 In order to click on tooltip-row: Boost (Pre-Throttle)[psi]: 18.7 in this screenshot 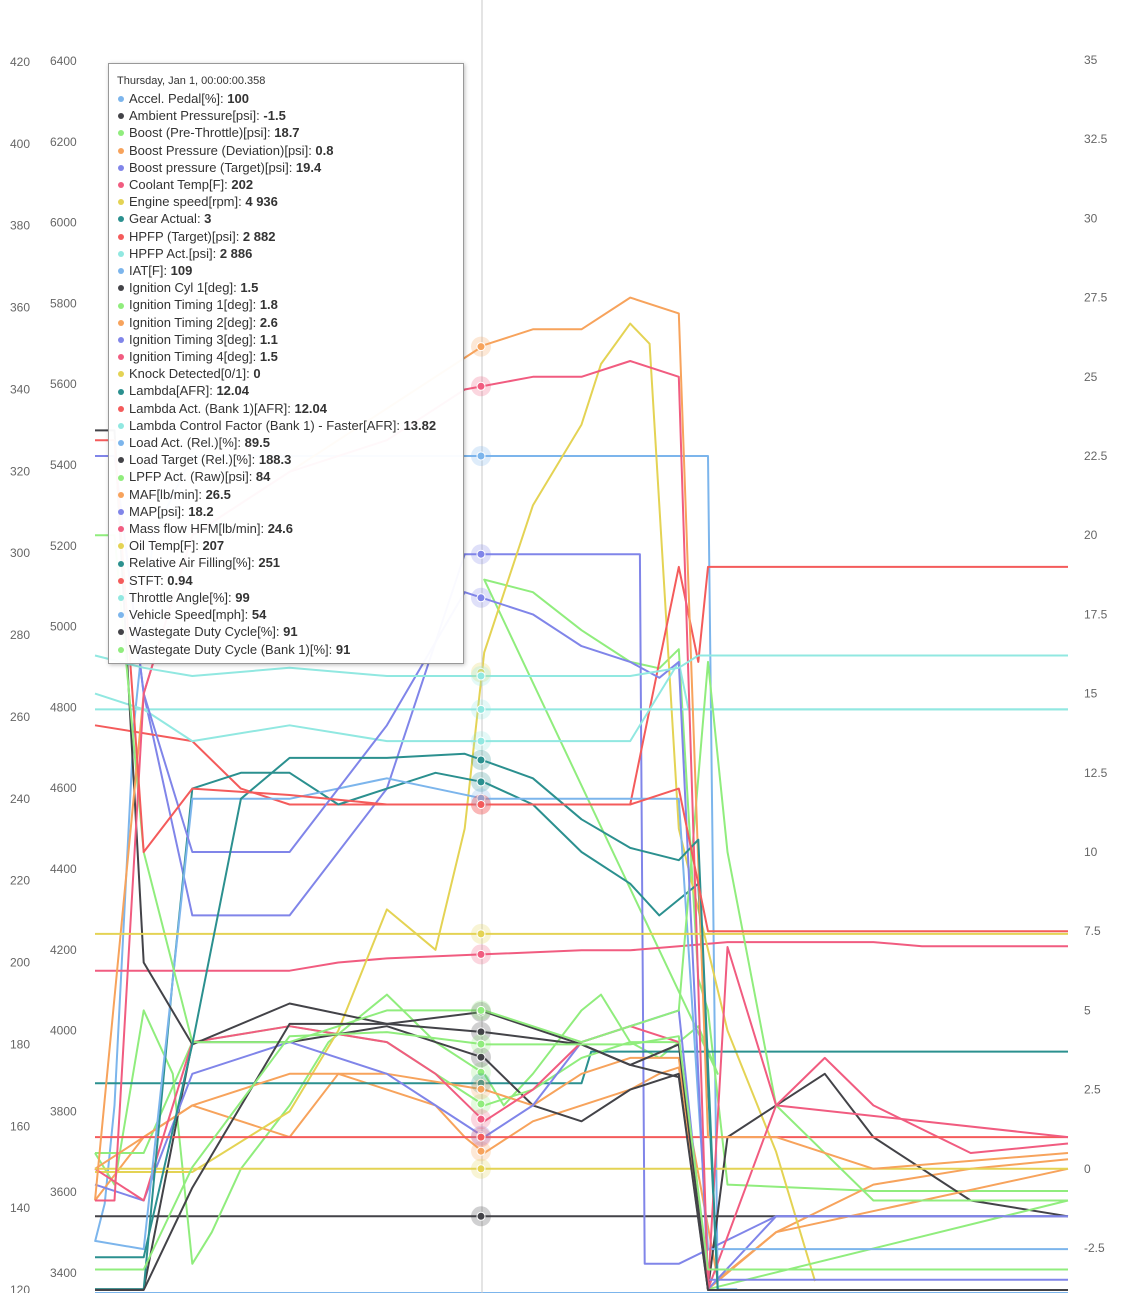, I will do `click(286, 132)`.